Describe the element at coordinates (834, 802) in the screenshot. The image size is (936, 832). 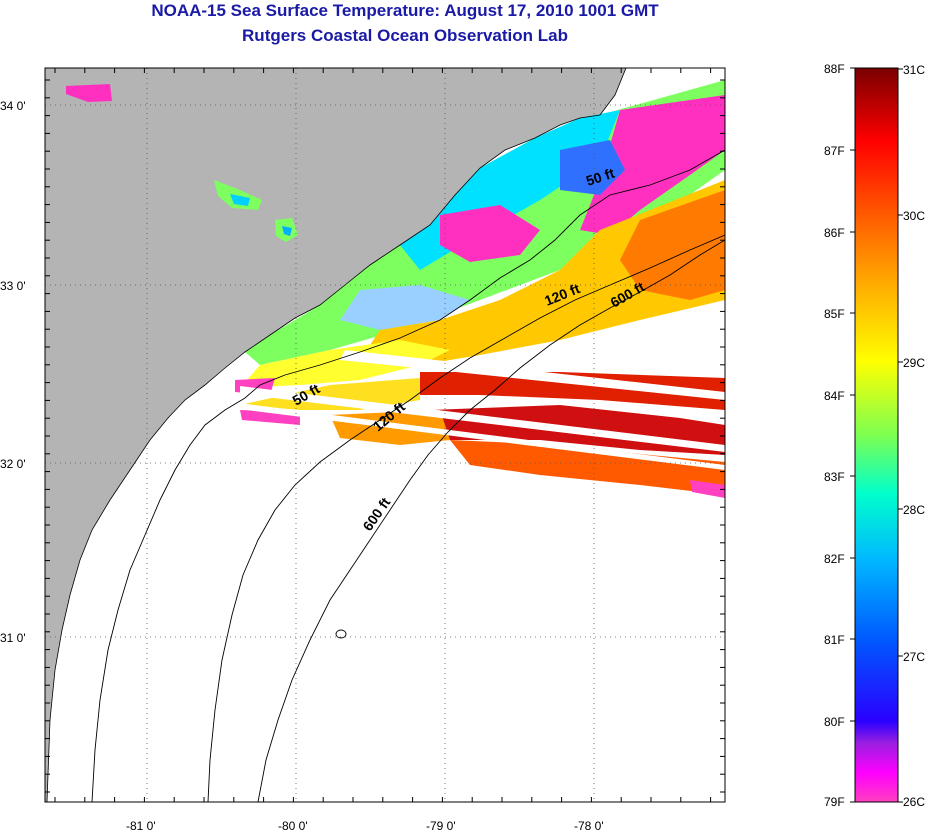
I see `colorbar-f-79: 79F` at that location.